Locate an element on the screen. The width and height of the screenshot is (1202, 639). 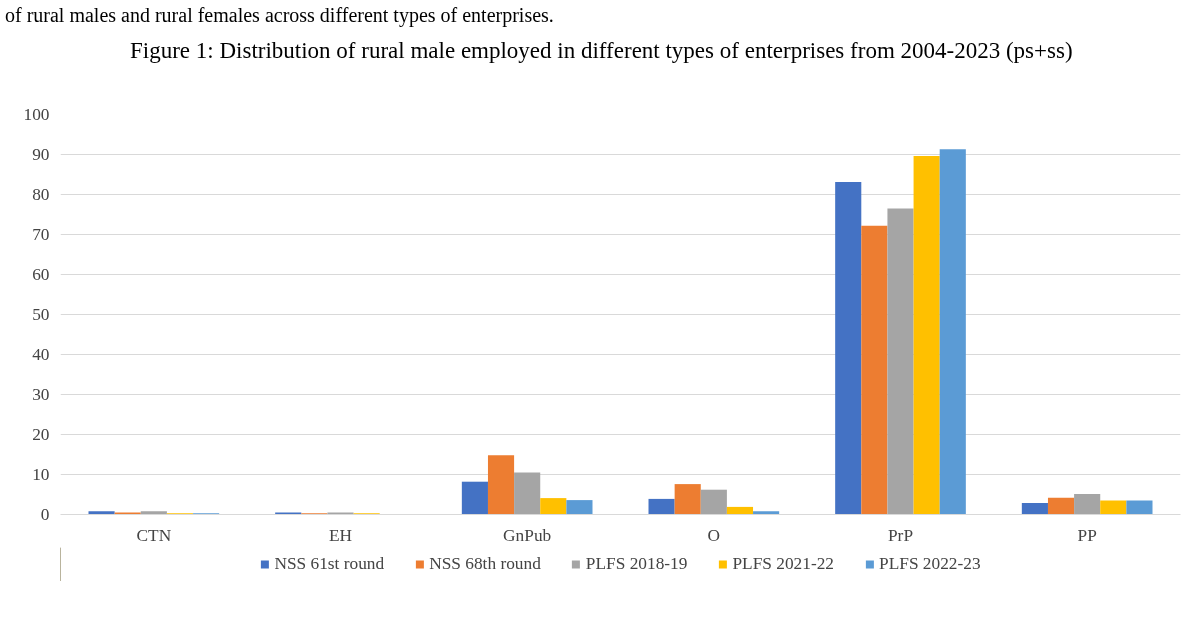
y-tick-label: 90 is located at coordinates (41, 154).